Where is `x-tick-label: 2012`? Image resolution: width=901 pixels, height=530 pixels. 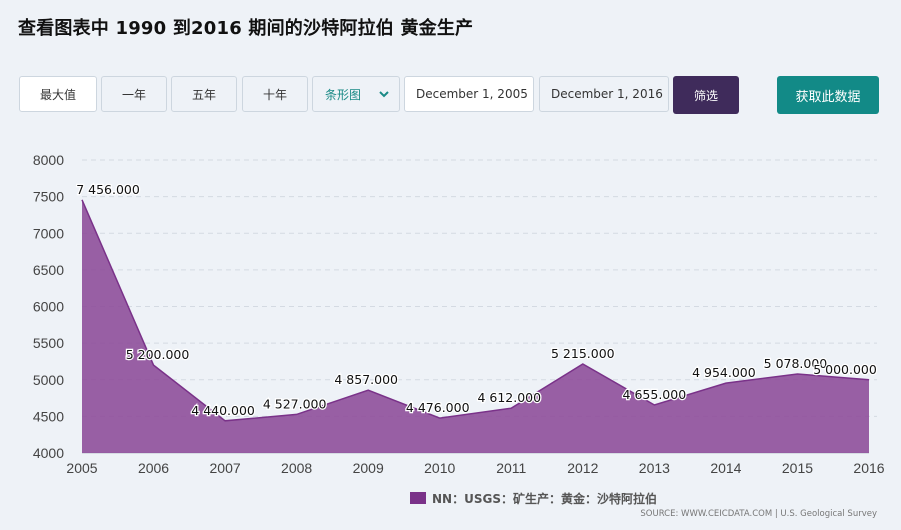 x-tick-label: 2012 is located at coordinates (582, 468).